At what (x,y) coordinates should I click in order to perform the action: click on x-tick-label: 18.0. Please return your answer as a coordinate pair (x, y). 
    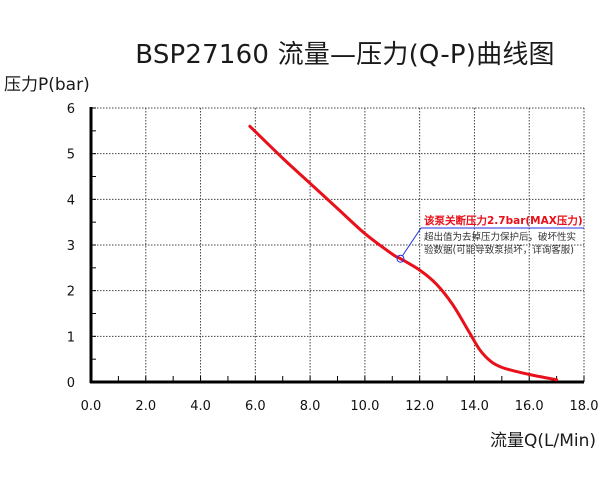
    Looking at the image, I should click on (584, 406).